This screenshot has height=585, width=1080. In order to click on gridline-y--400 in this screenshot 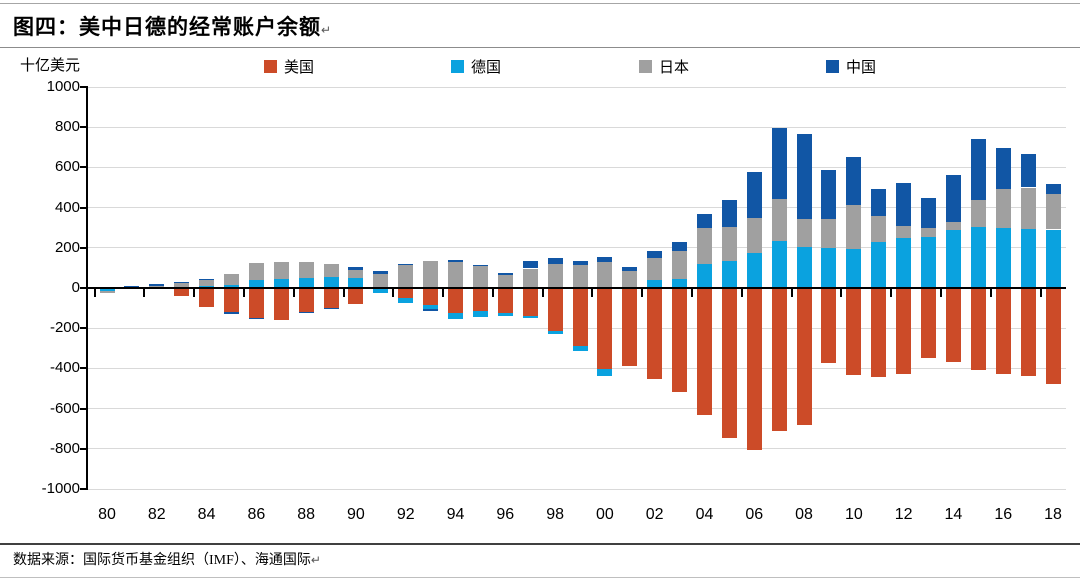, I will do `click(577, 368)`.